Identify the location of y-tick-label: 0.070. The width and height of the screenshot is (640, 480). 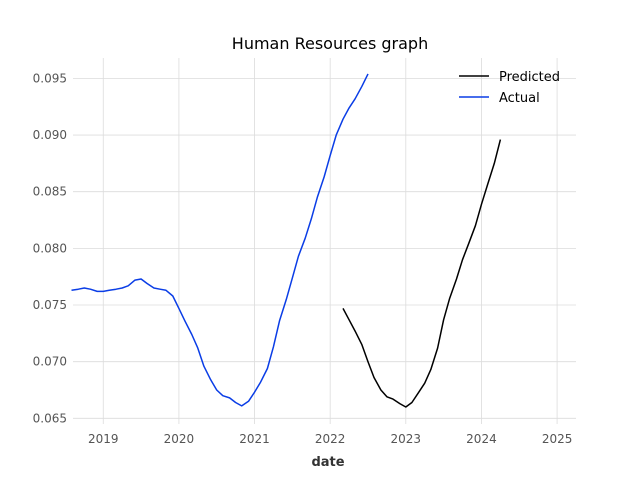
(50, 362).